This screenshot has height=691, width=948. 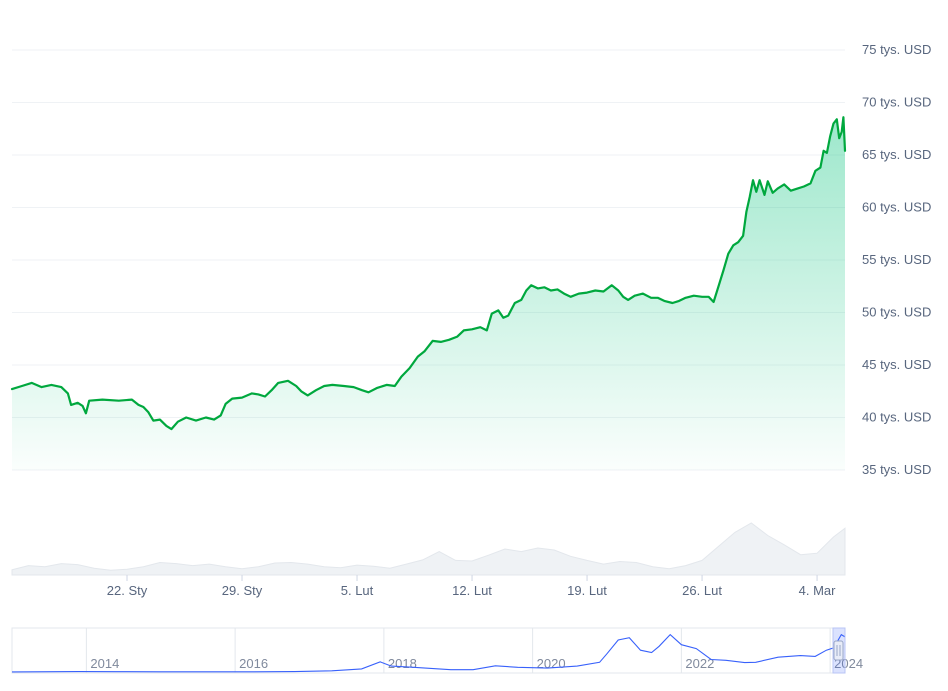 I want to click on navigator-year-label: 2014, so click(x=104, y=663).